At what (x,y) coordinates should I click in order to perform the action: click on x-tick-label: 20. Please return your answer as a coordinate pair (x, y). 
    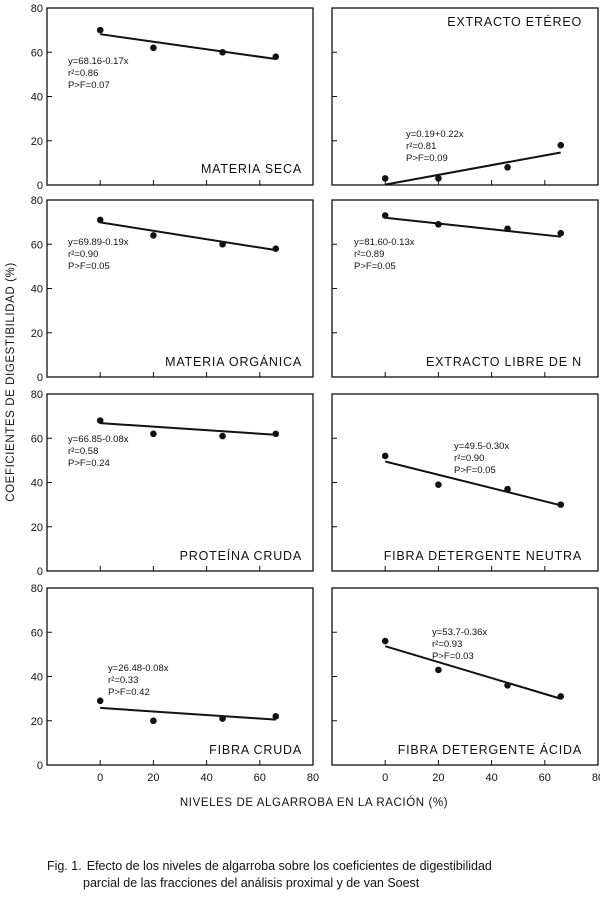
    Looking at the image, I should click on (438, 778).